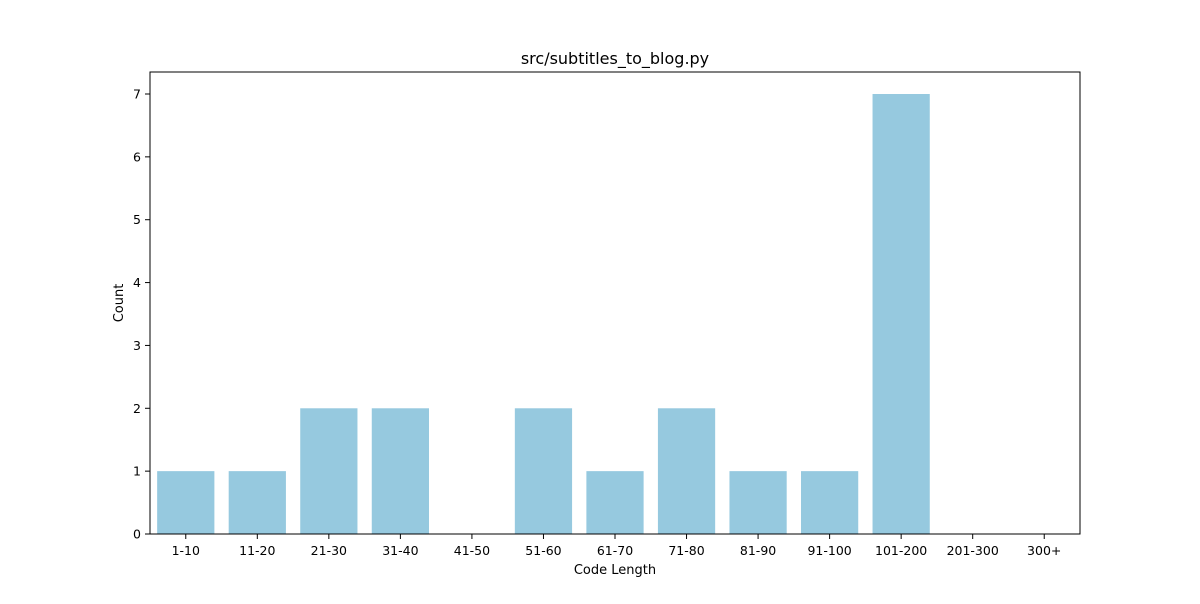 Image resolution: width=1200 pixels, height=604 pixels. I want to click on y-axis-ticks: 0 1 2 3 4 5 6 7, so click(141, 314).